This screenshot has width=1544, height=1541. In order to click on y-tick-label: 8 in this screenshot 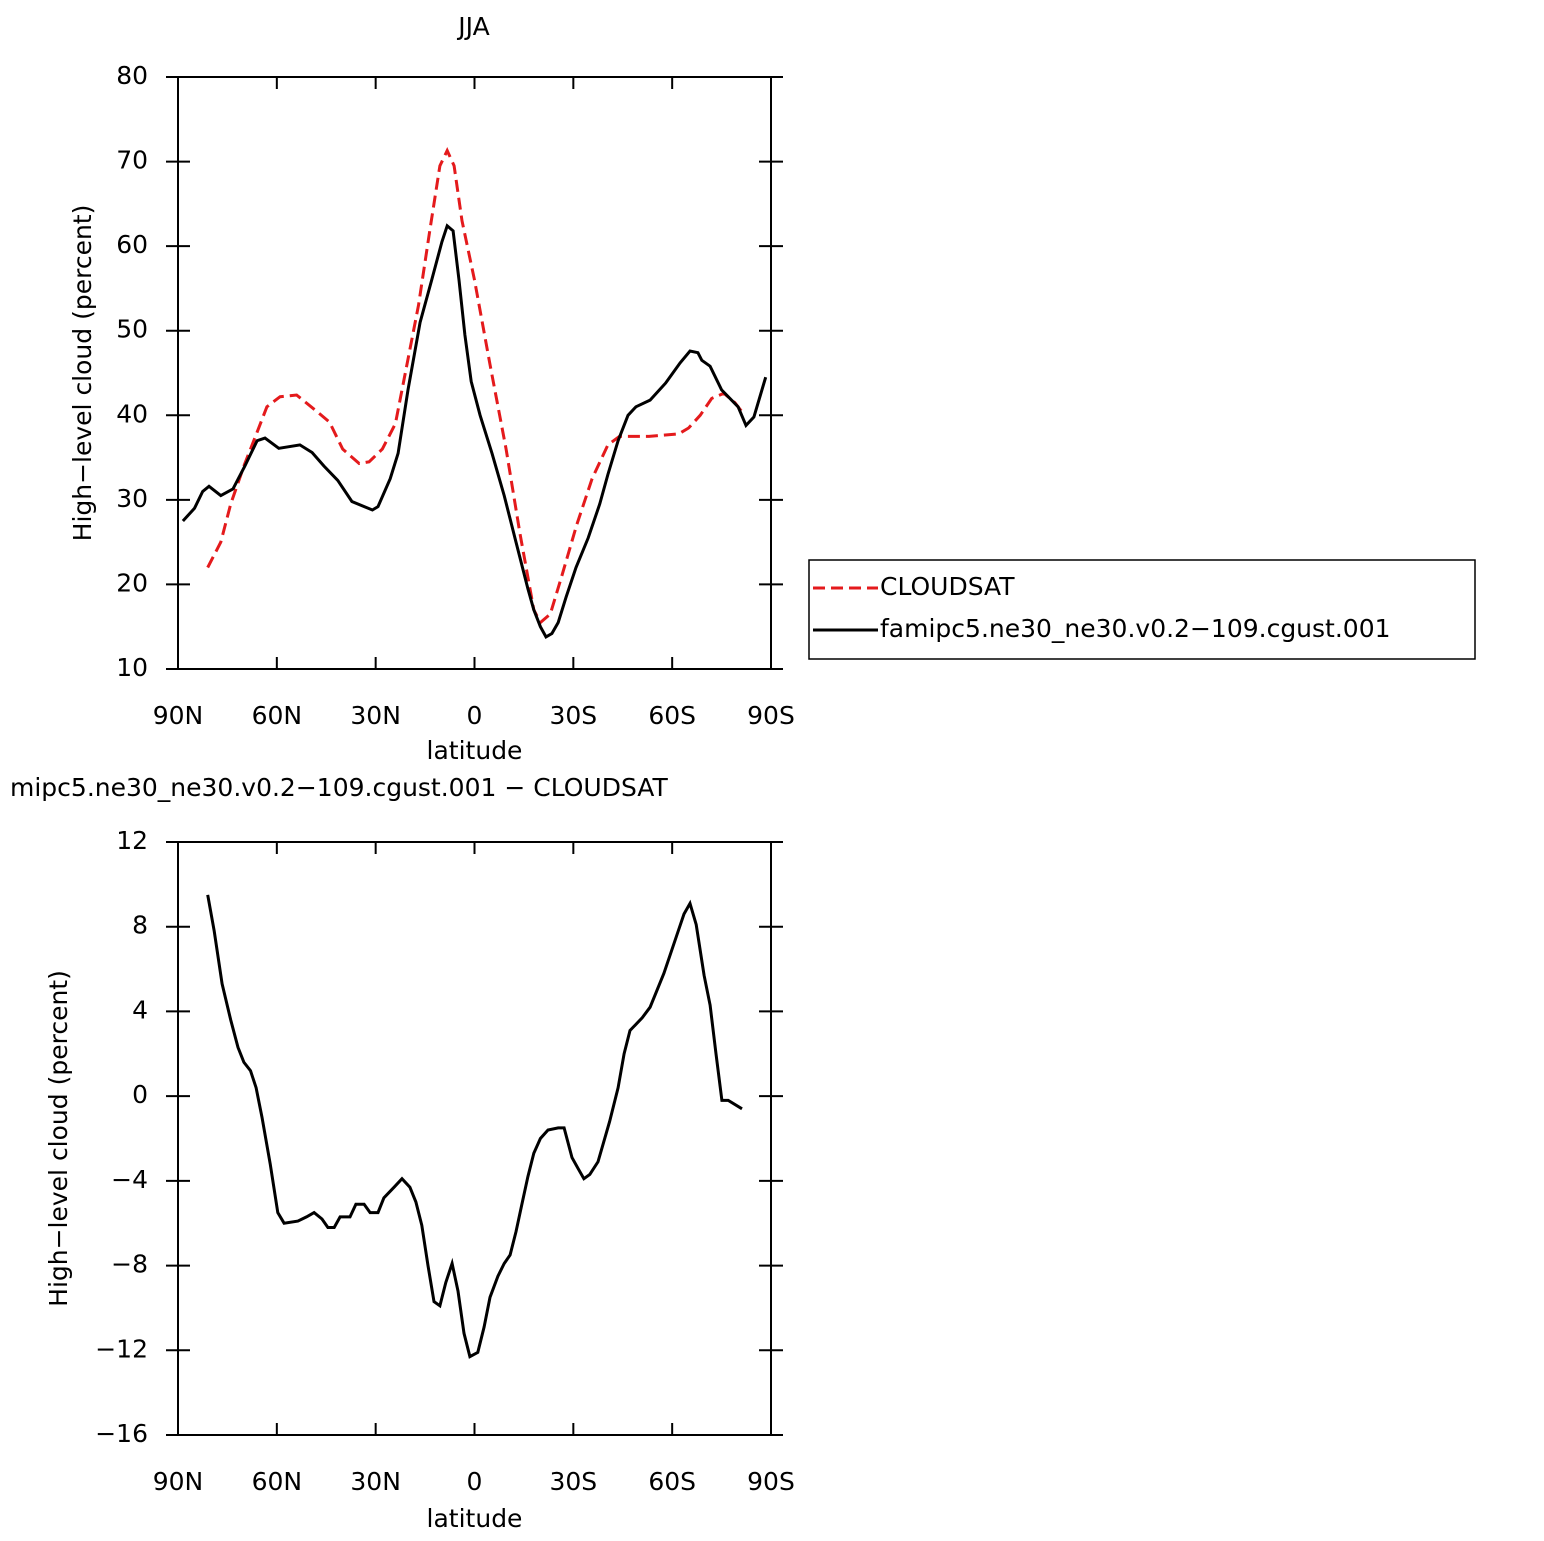, I will do `click(140, 925)`.